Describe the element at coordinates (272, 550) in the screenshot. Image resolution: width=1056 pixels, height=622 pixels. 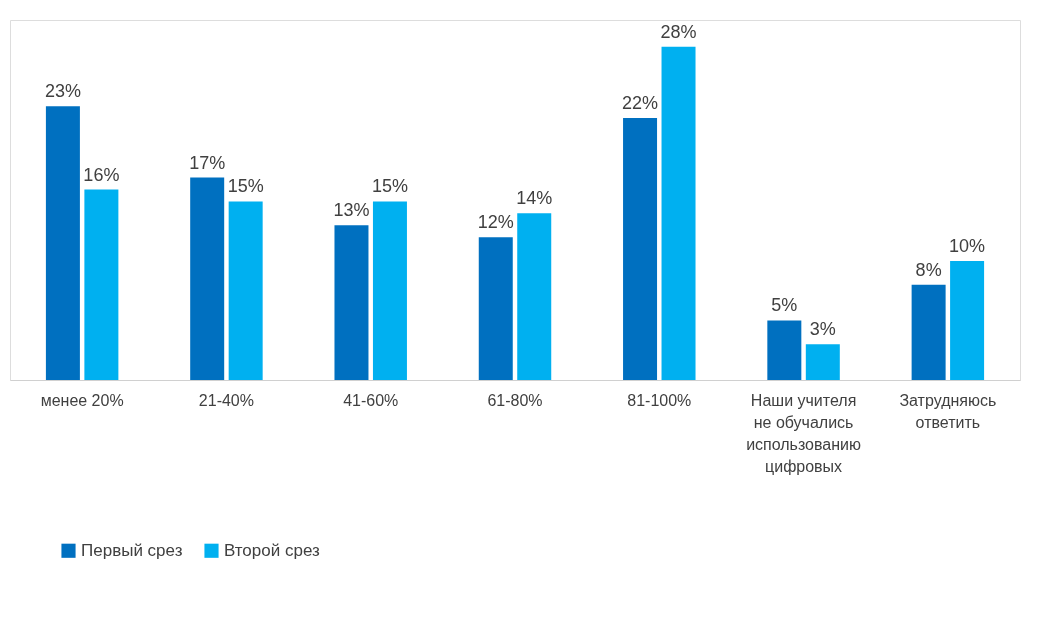
I see `legend-label: Второй срез` at that location.